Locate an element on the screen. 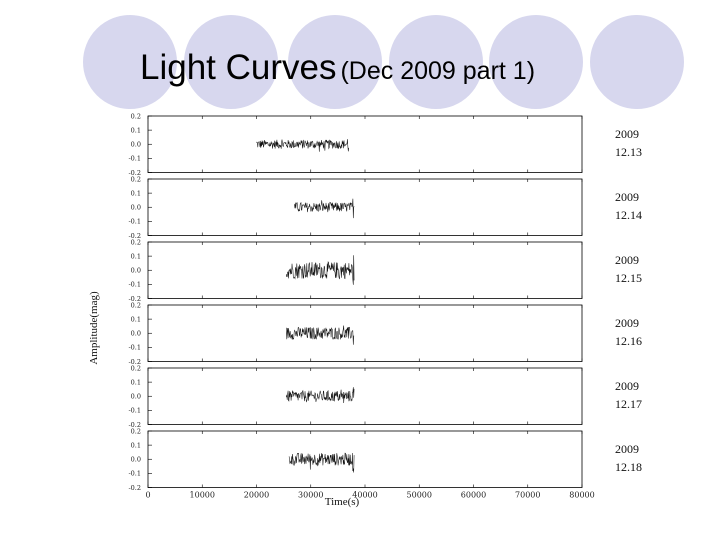 This screenshot has height=540, width=720. light-curve-panel: 0.2 0.1 0.0 -0.1 -0.2 2009 12.16 is located at coordinates (385, 333).